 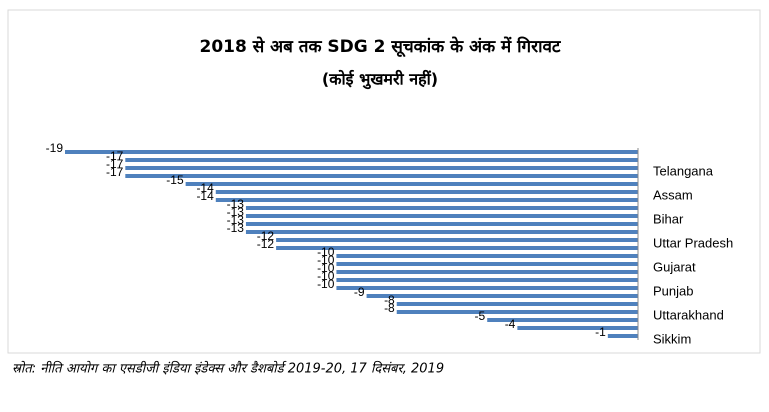 What do you see at coordinates (688, 314) in the screenshot?
I see `category-label: Uttarakhand` at bounding box center [688, 314].